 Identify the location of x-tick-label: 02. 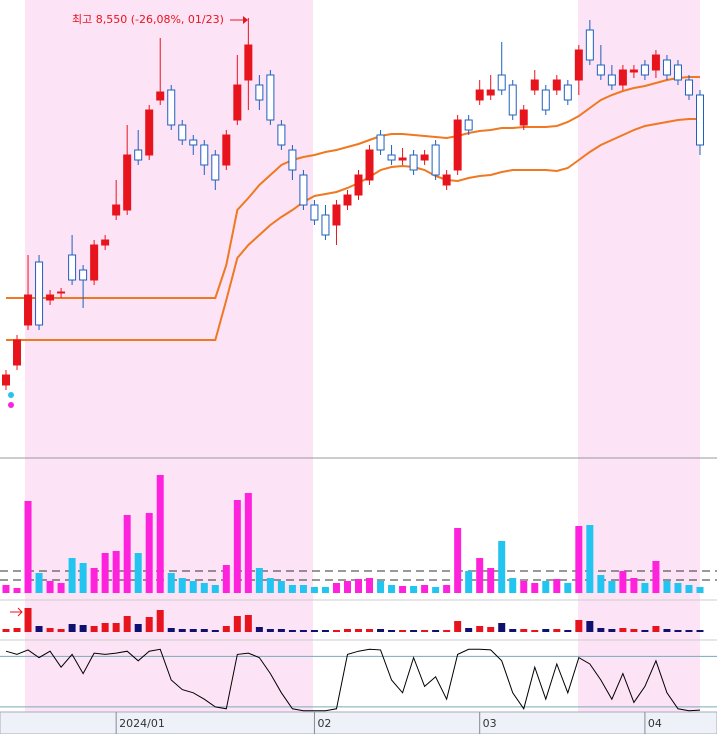
(324, 723).